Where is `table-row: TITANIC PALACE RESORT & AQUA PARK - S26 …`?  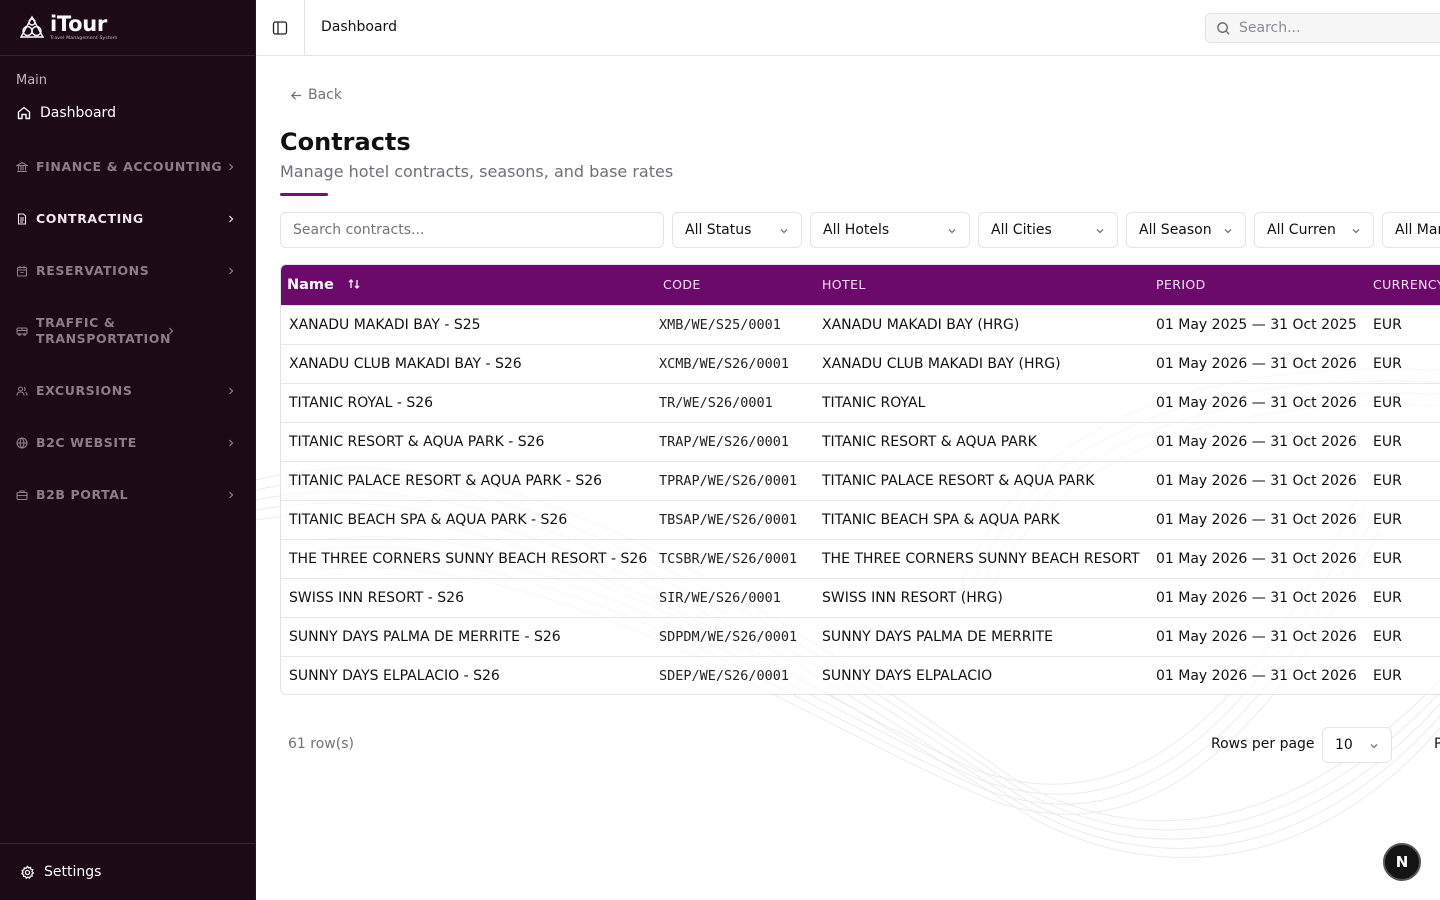
table-row: TITANIC PALACE RESORT & AQUA PARK - S26 … is located at coordinates (860, 480).